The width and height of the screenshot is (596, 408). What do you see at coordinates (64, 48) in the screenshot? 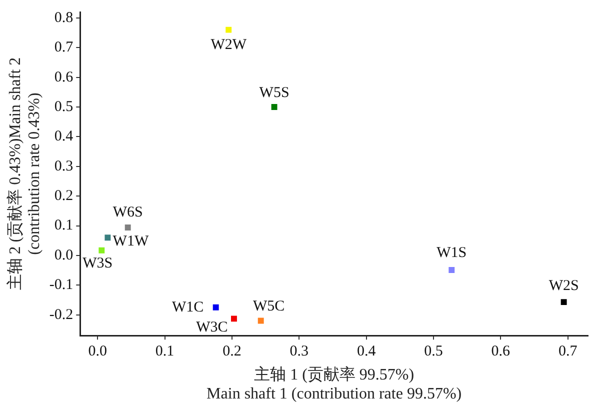
I see `y-tick-label: 0.7` at bounding box center [64, 48].